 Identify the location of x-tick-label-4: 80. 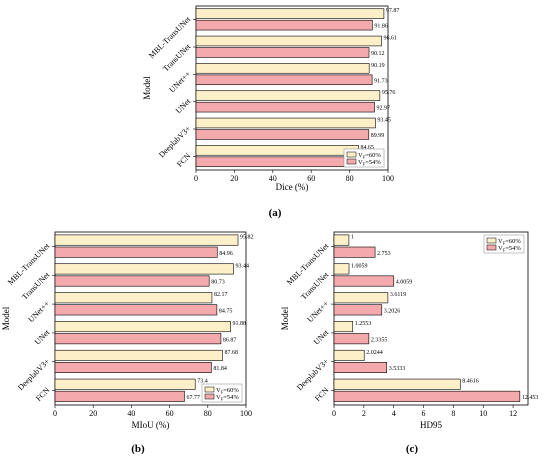
(350, 178).